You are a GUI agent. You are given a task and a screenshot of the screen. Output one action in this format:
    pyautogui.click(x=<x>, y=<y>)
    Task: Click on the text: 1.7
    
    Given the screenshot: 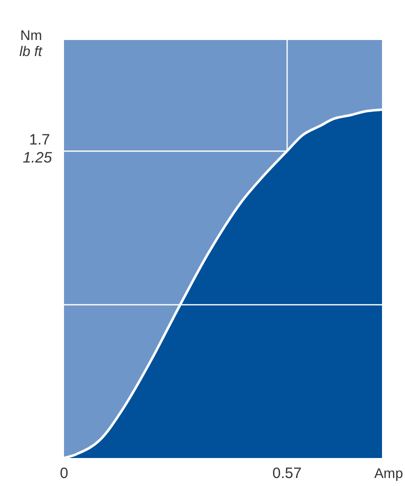 What is the action you would take?
    pyautogui.click(x=39, y=139)
    